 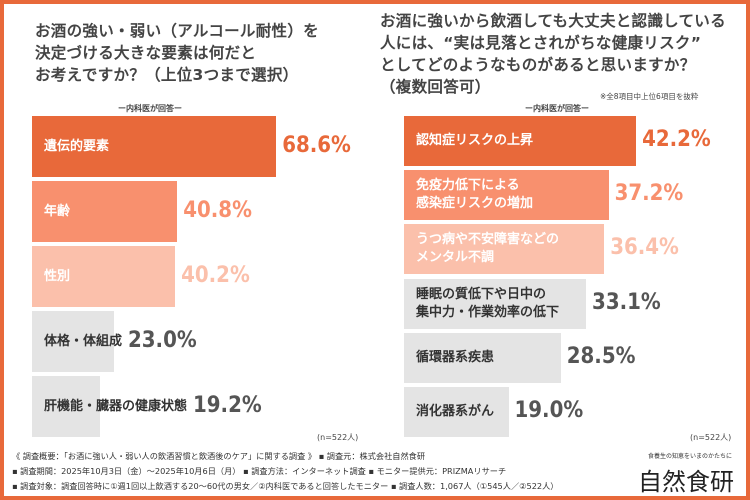 What do you see at coordinates (649, 96) in the screenshot?
I see `right-chart-note: ※全8項目中上位6項目を抜粋` at bounding box center [649, 96].